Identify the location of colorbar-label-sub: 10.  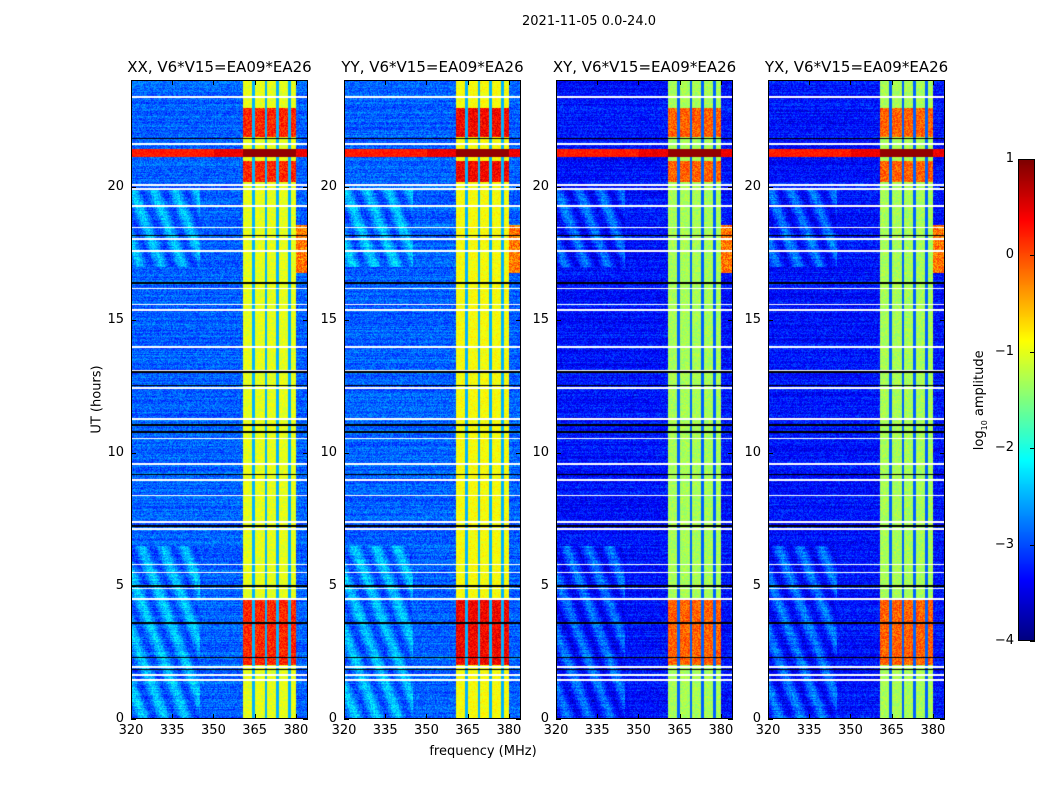
(984, 425).